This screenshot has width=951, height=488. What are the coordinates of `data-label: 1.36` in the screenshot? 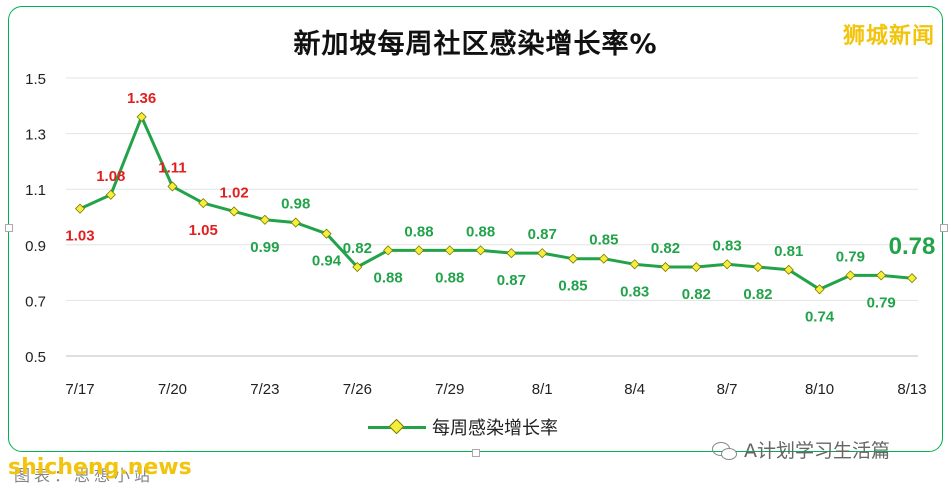 It's located at (141, 98).